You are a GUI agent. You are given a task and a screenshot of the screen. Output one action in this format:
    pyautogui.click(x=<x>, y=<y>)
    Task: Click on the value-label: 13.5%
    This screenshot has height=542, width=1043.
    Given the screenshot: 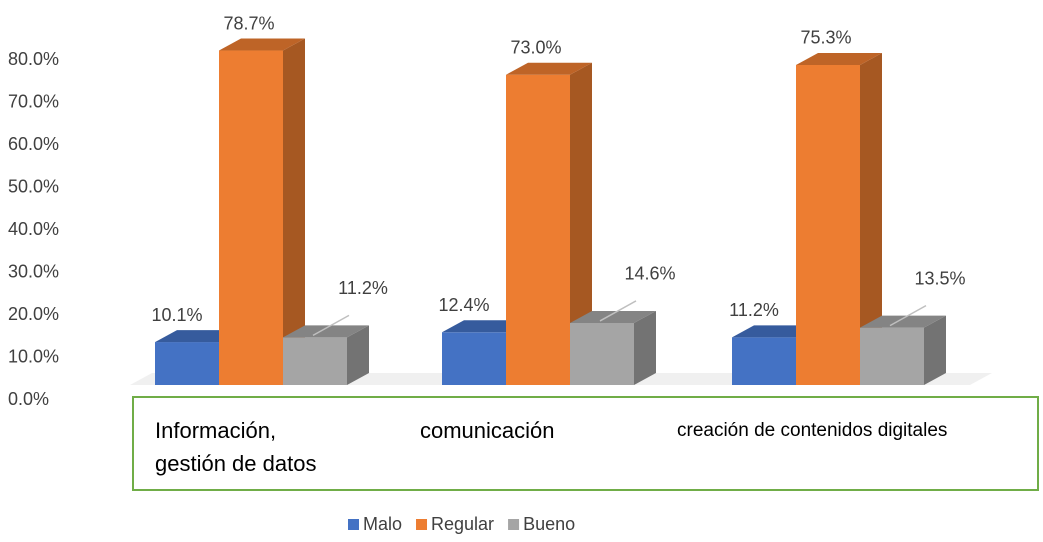 What is the action you would take?
    pyautogui.click(x=939, y=278)
    